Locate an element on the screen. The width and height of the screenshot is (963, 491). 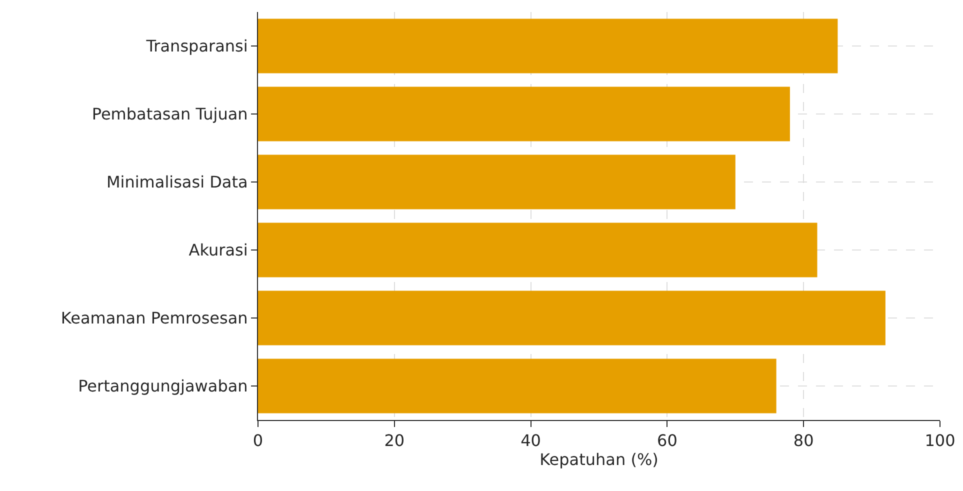
x-tick-label: 60 is located at coordinates (667, 440).